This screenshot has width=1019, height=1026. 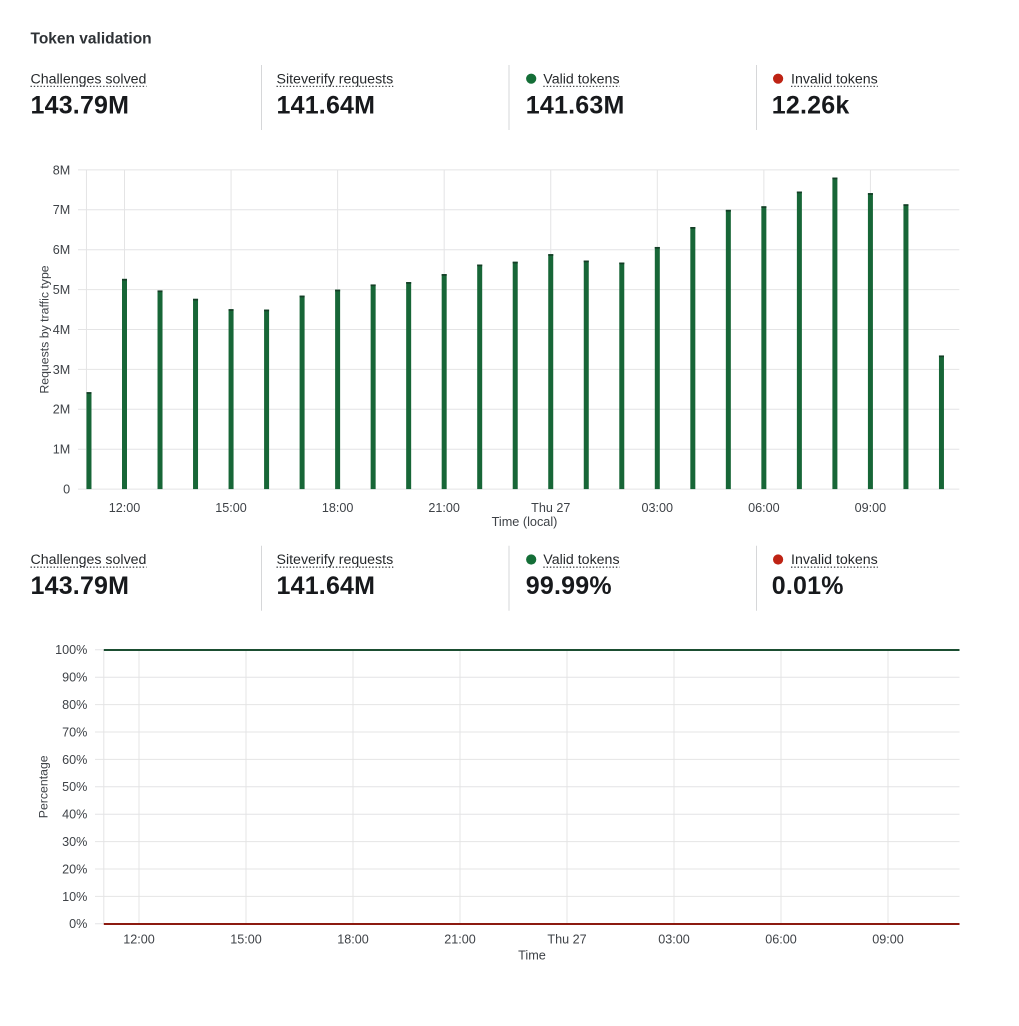 What do you see at coordinates (62, 450) in the screenshot?
I see `svg-text: 1M` at bounding box center [62, 450].